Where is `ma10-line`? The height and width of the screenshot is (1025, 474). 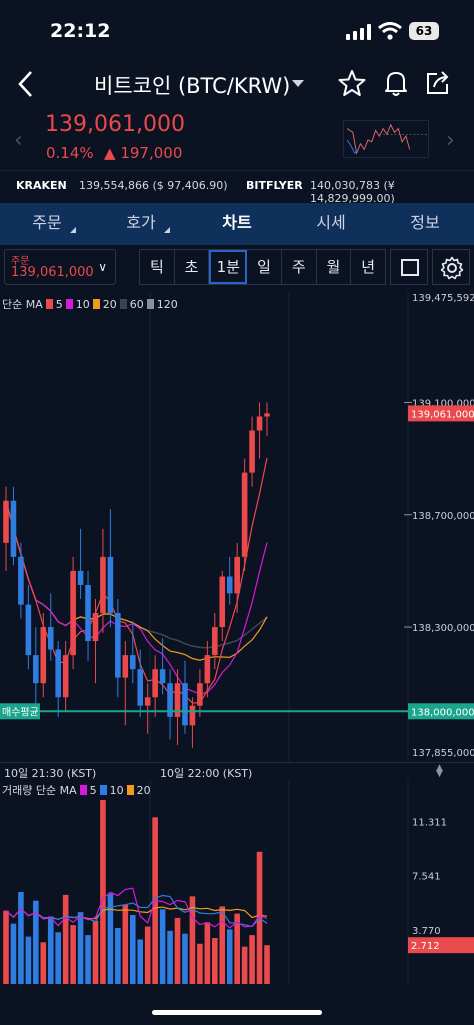 ma10-line is located at coordinates (136, 597).